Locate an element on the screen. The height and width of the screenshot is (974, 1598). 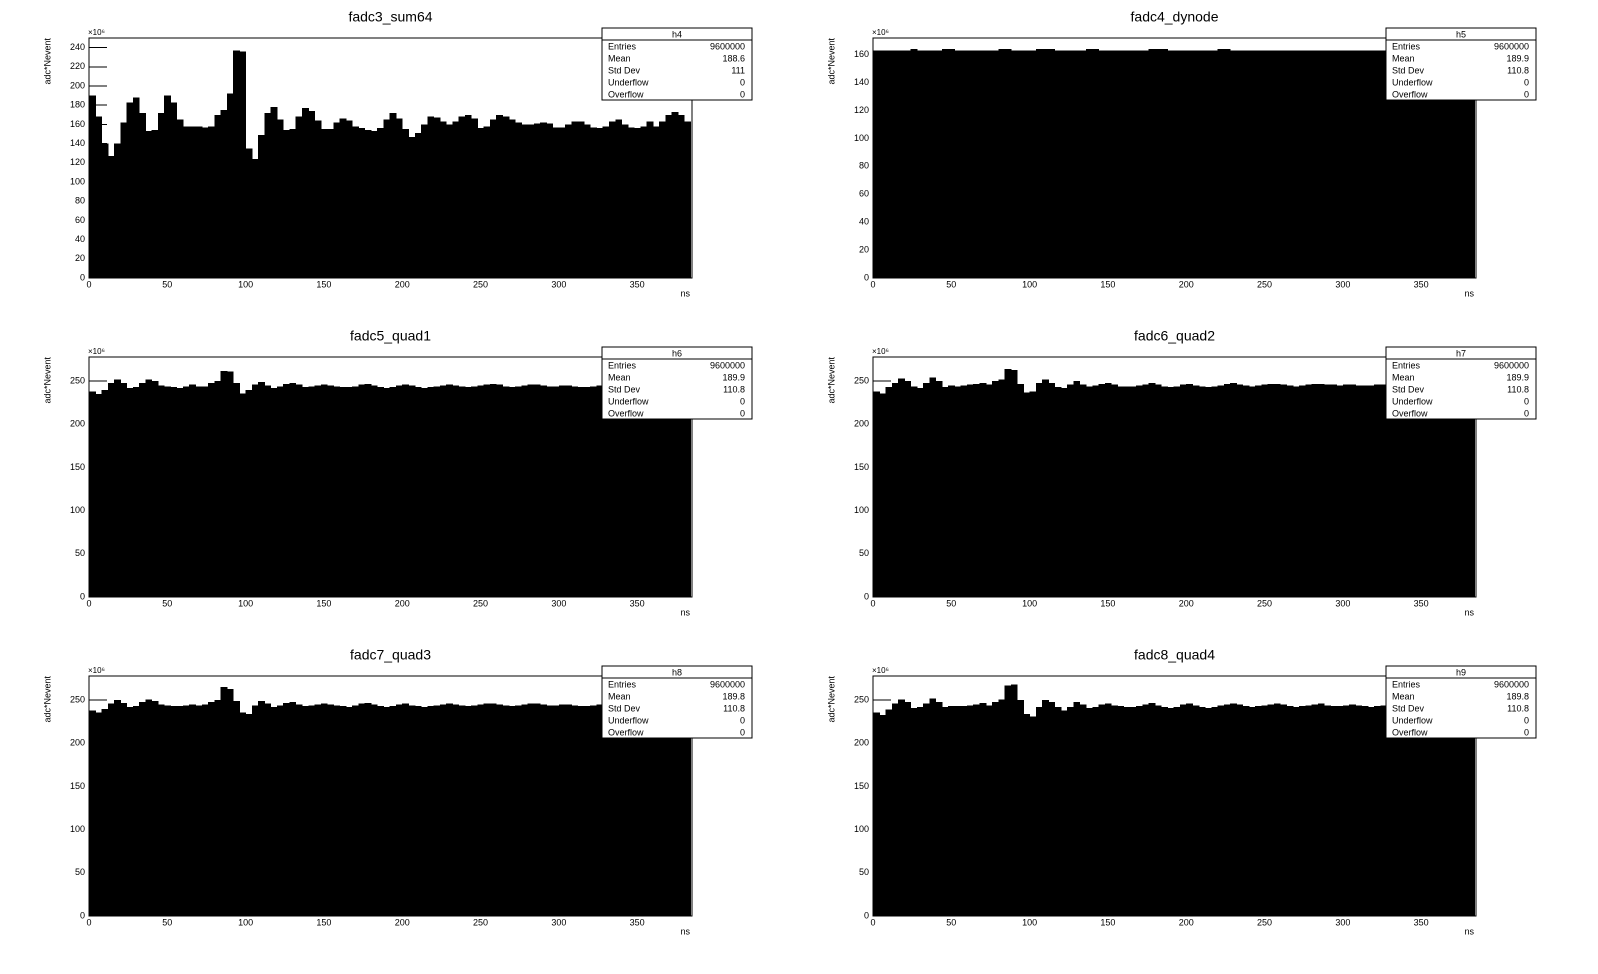
x-tick-label: 50 is located at coordinates (951, 284).